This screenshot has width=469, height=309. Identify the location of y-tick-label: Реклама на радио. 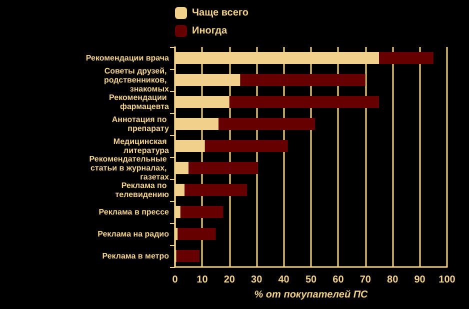
(134, 234).